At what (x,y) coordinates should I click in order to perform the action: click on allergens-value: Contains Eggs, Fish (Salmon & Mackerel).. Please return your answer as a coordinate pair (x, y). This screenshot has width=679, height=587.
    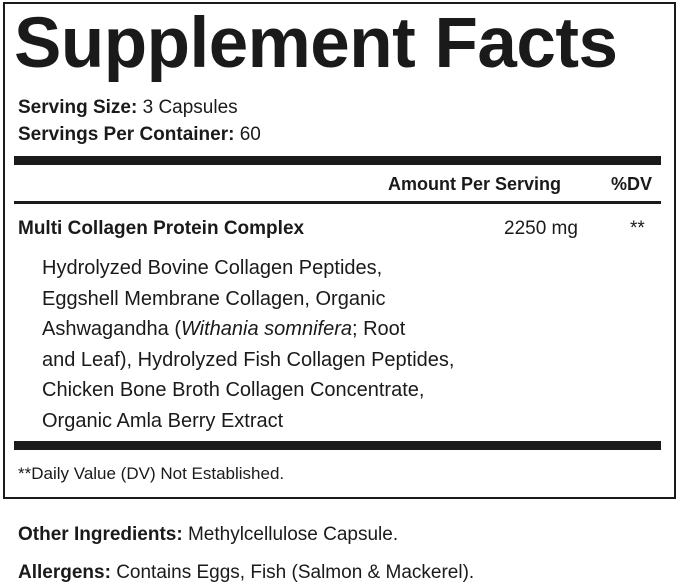
    Looking at the image, I should click on (295, 572).